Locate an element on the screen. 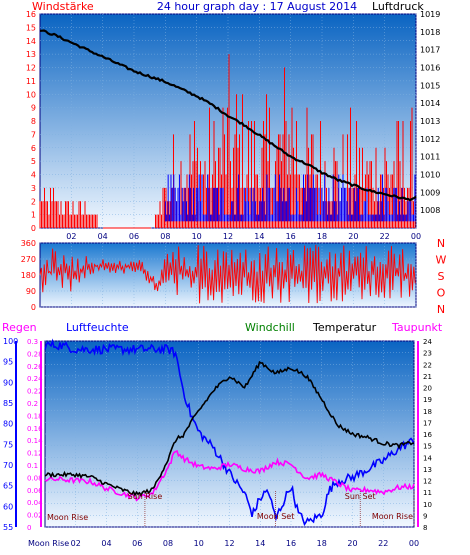  humidity-temperature-x-tick-label: 00 is located at coordinates (414, 543).